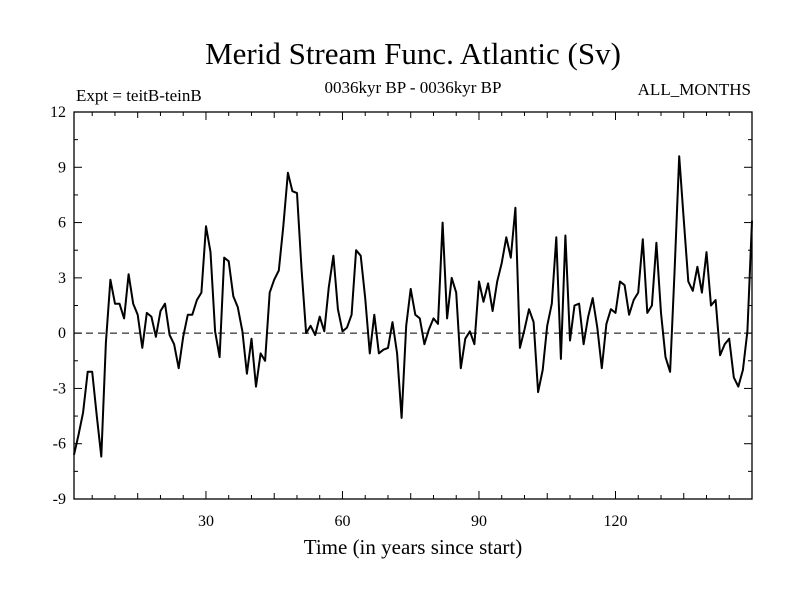 The height and width of the screenshot is (605, 800). What do you see at coordinates (139, 95) in the screenshot?
I see `experiment-label: Expt = teitB-teinB` at bounding box center [139, 95].